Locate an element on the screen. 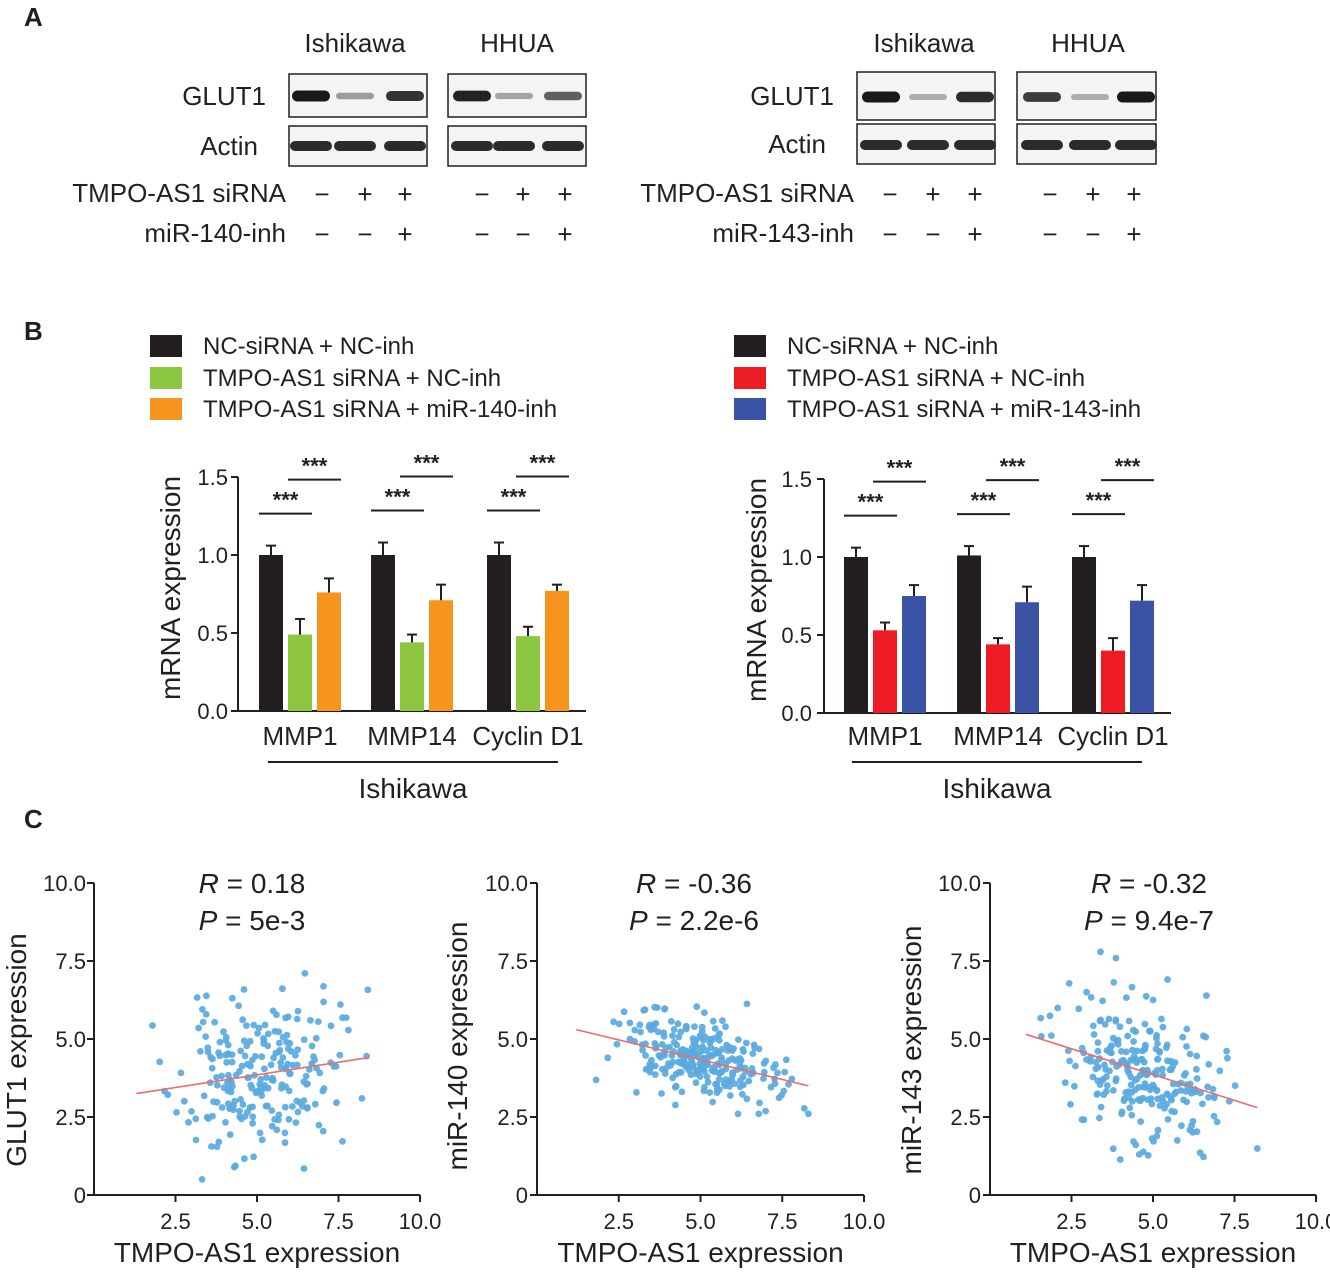 The image size is (1330, 1280). group-label: Ishikawa is located at coordinates (997, 788).